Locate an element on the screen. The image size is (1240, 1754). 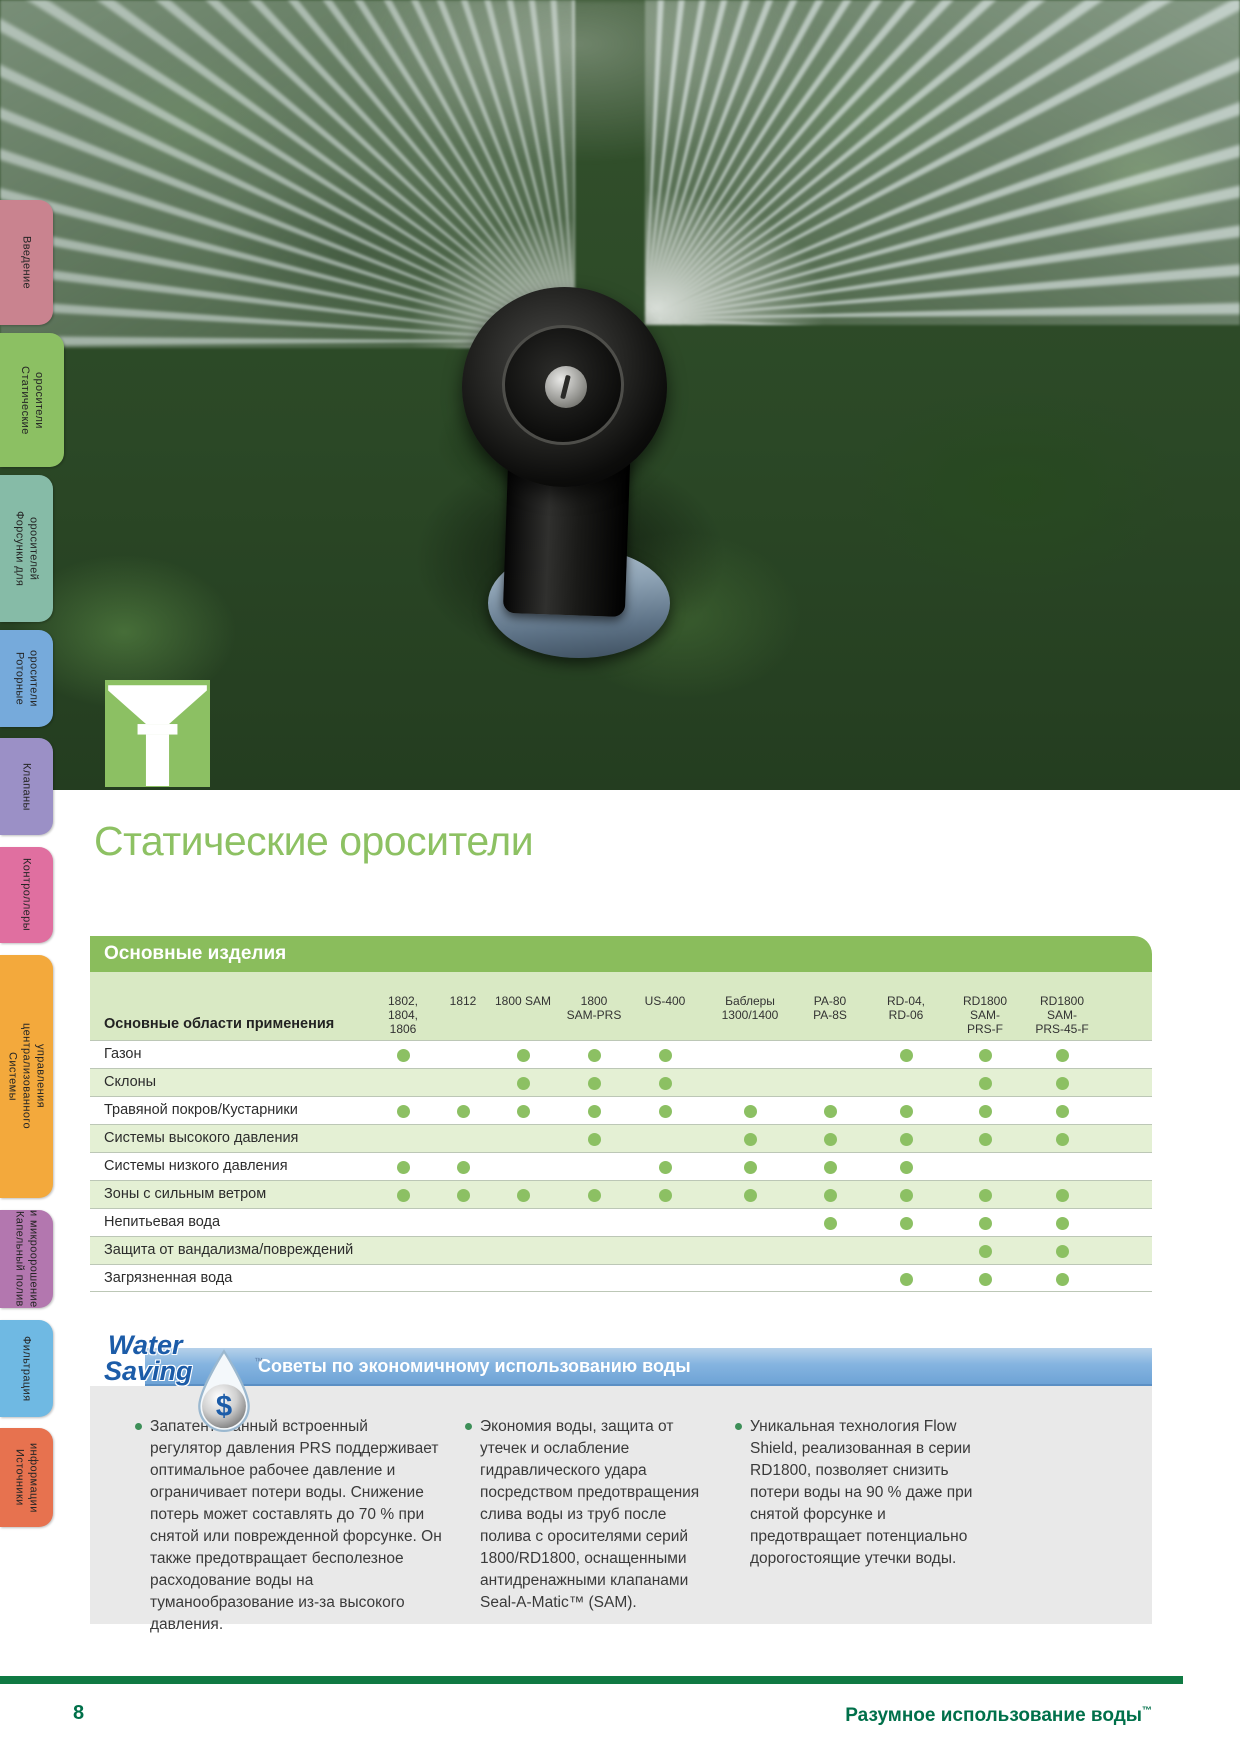
dollar-sign: $ is located at coordinates (224, 1407).